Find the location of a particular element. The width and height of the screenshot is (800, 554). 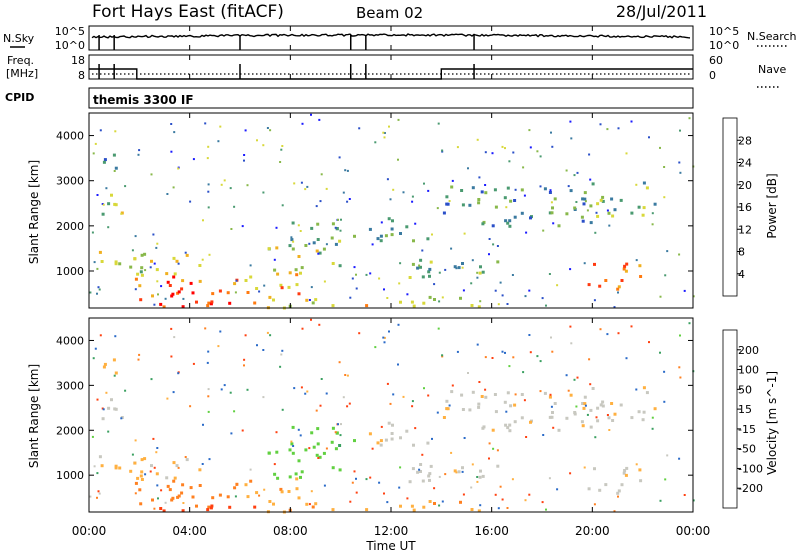

nave-tick-top: 60 is located at coordinates (716, 60).